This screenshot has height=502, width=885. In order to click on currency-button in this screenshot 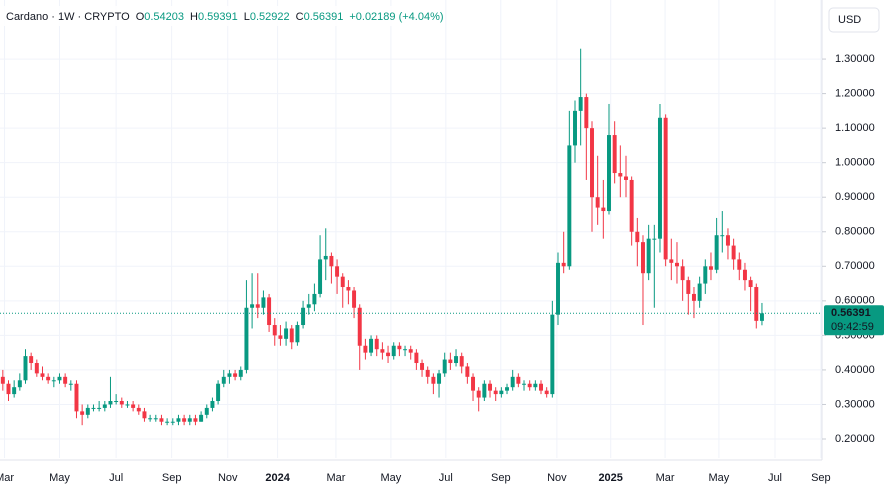, I will do `click(854, 20)`.